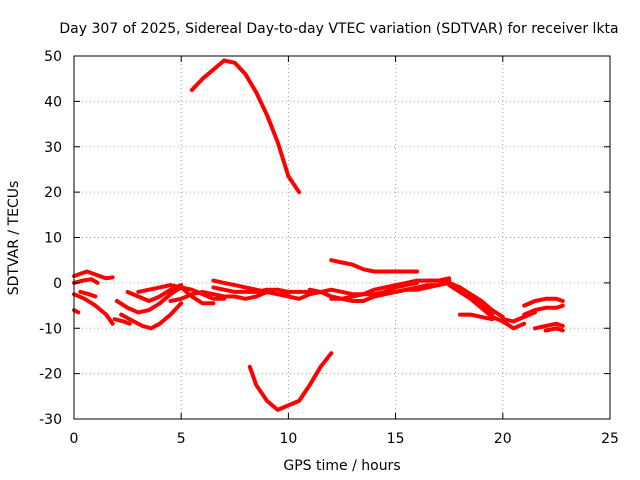 This screenshot has width=640, height=480. What do you see at coordinates (53, 239) in the screenshot?
I see `y-tick-label: 10` at bounding box center [53, 239].